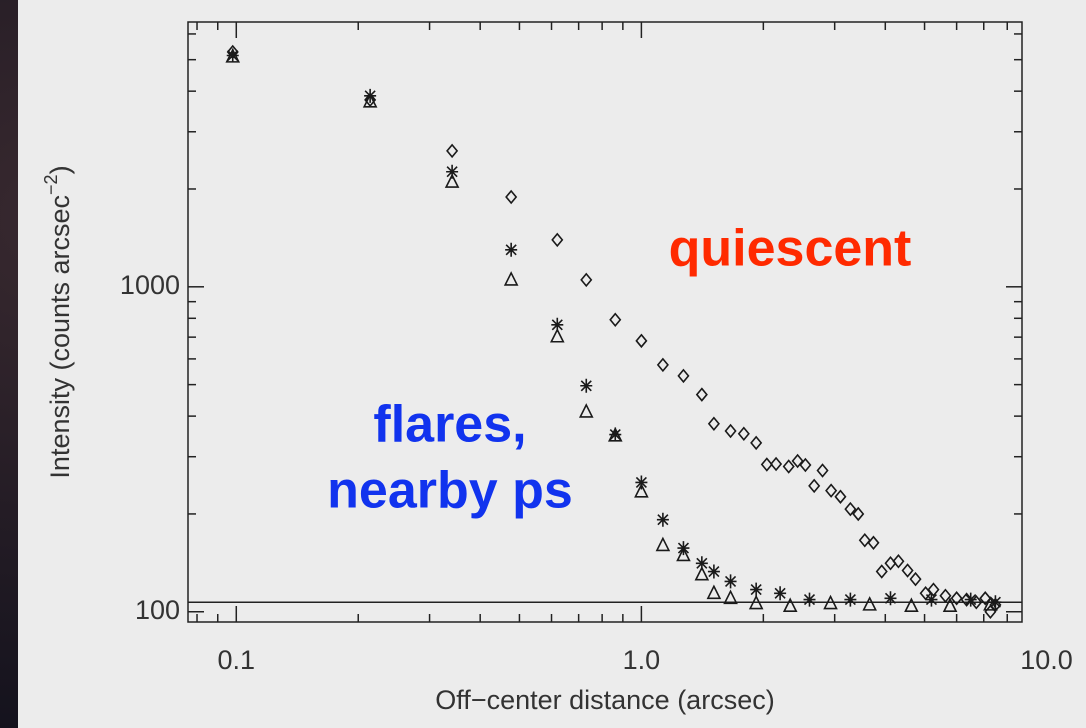  What do you see at coordinates (150, 285) in the screenshot?
I see `y-tick-label: 1000` at bounding box center [150, 285].